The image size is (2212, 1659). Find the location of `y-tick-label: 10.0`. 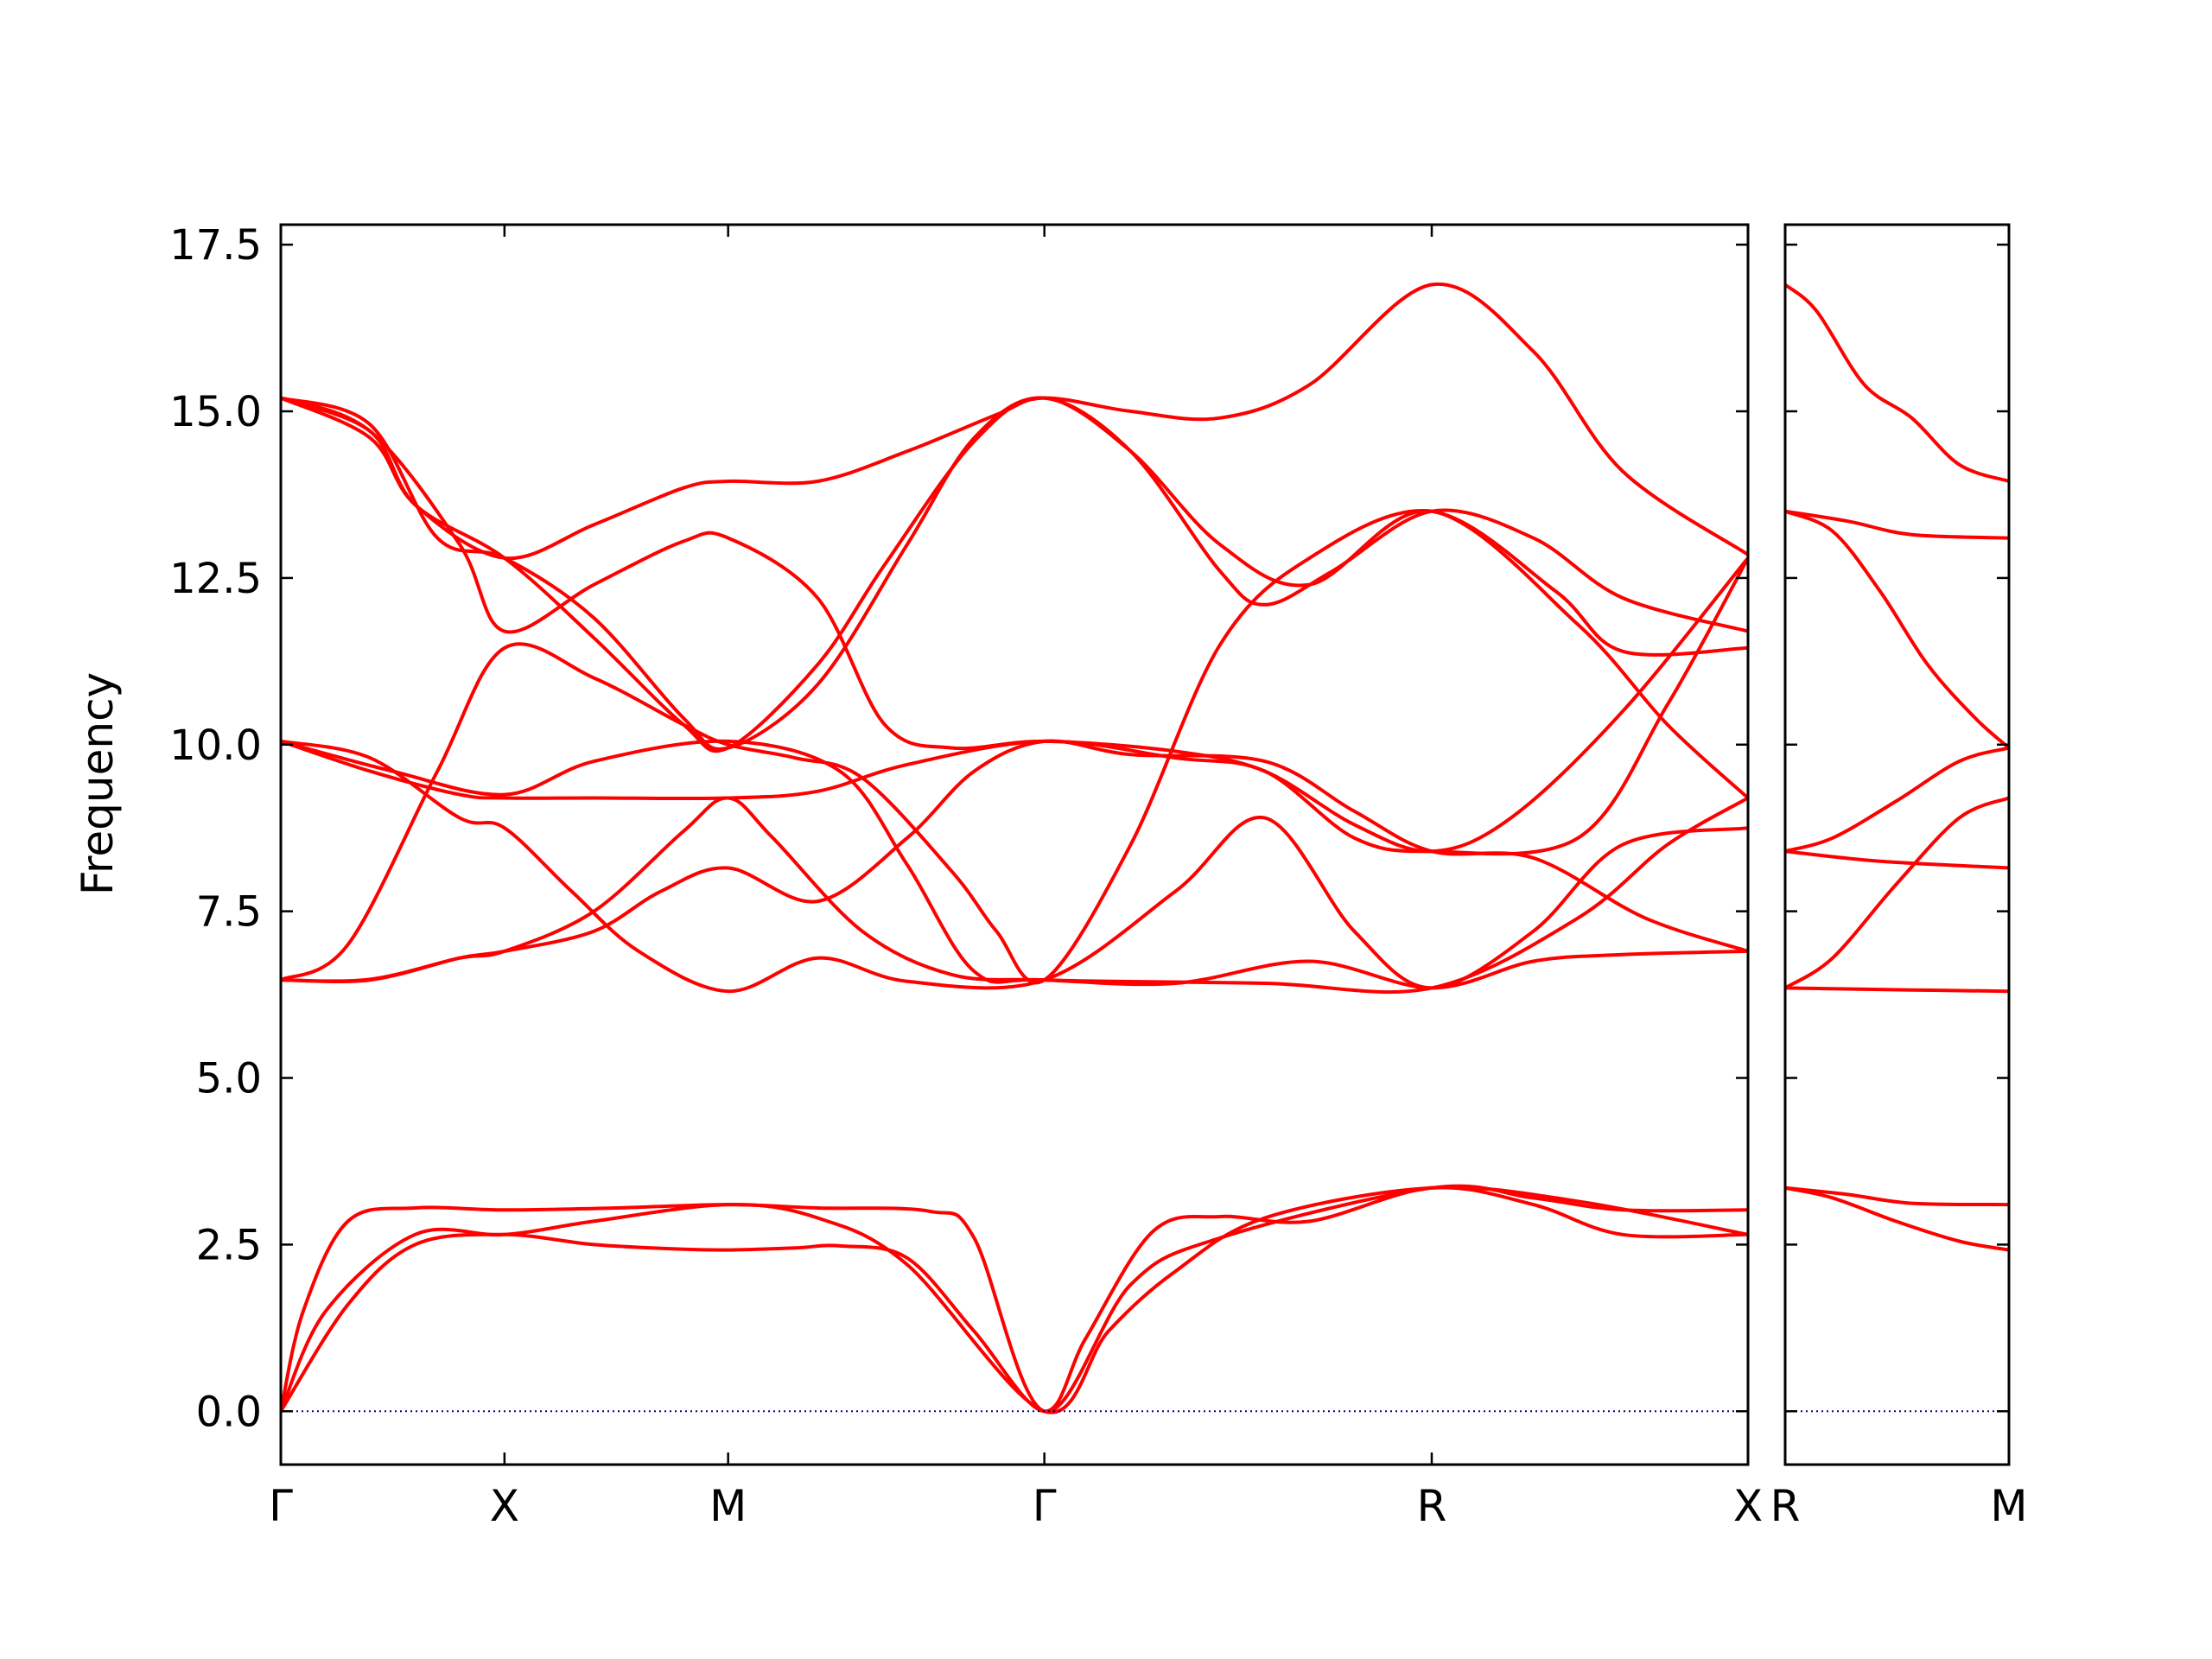

y-tick-label: 10.0 is located at coordinates (215, 745).